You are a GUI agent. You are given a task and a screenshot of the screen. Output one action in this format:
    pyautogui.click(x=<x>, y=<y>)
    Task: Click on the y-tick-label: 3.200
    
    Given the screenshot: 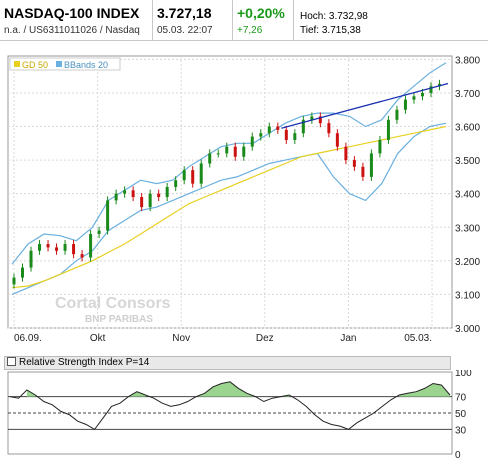 What is the action you would take?
    pyautogui.click(x=467, y=262)
    